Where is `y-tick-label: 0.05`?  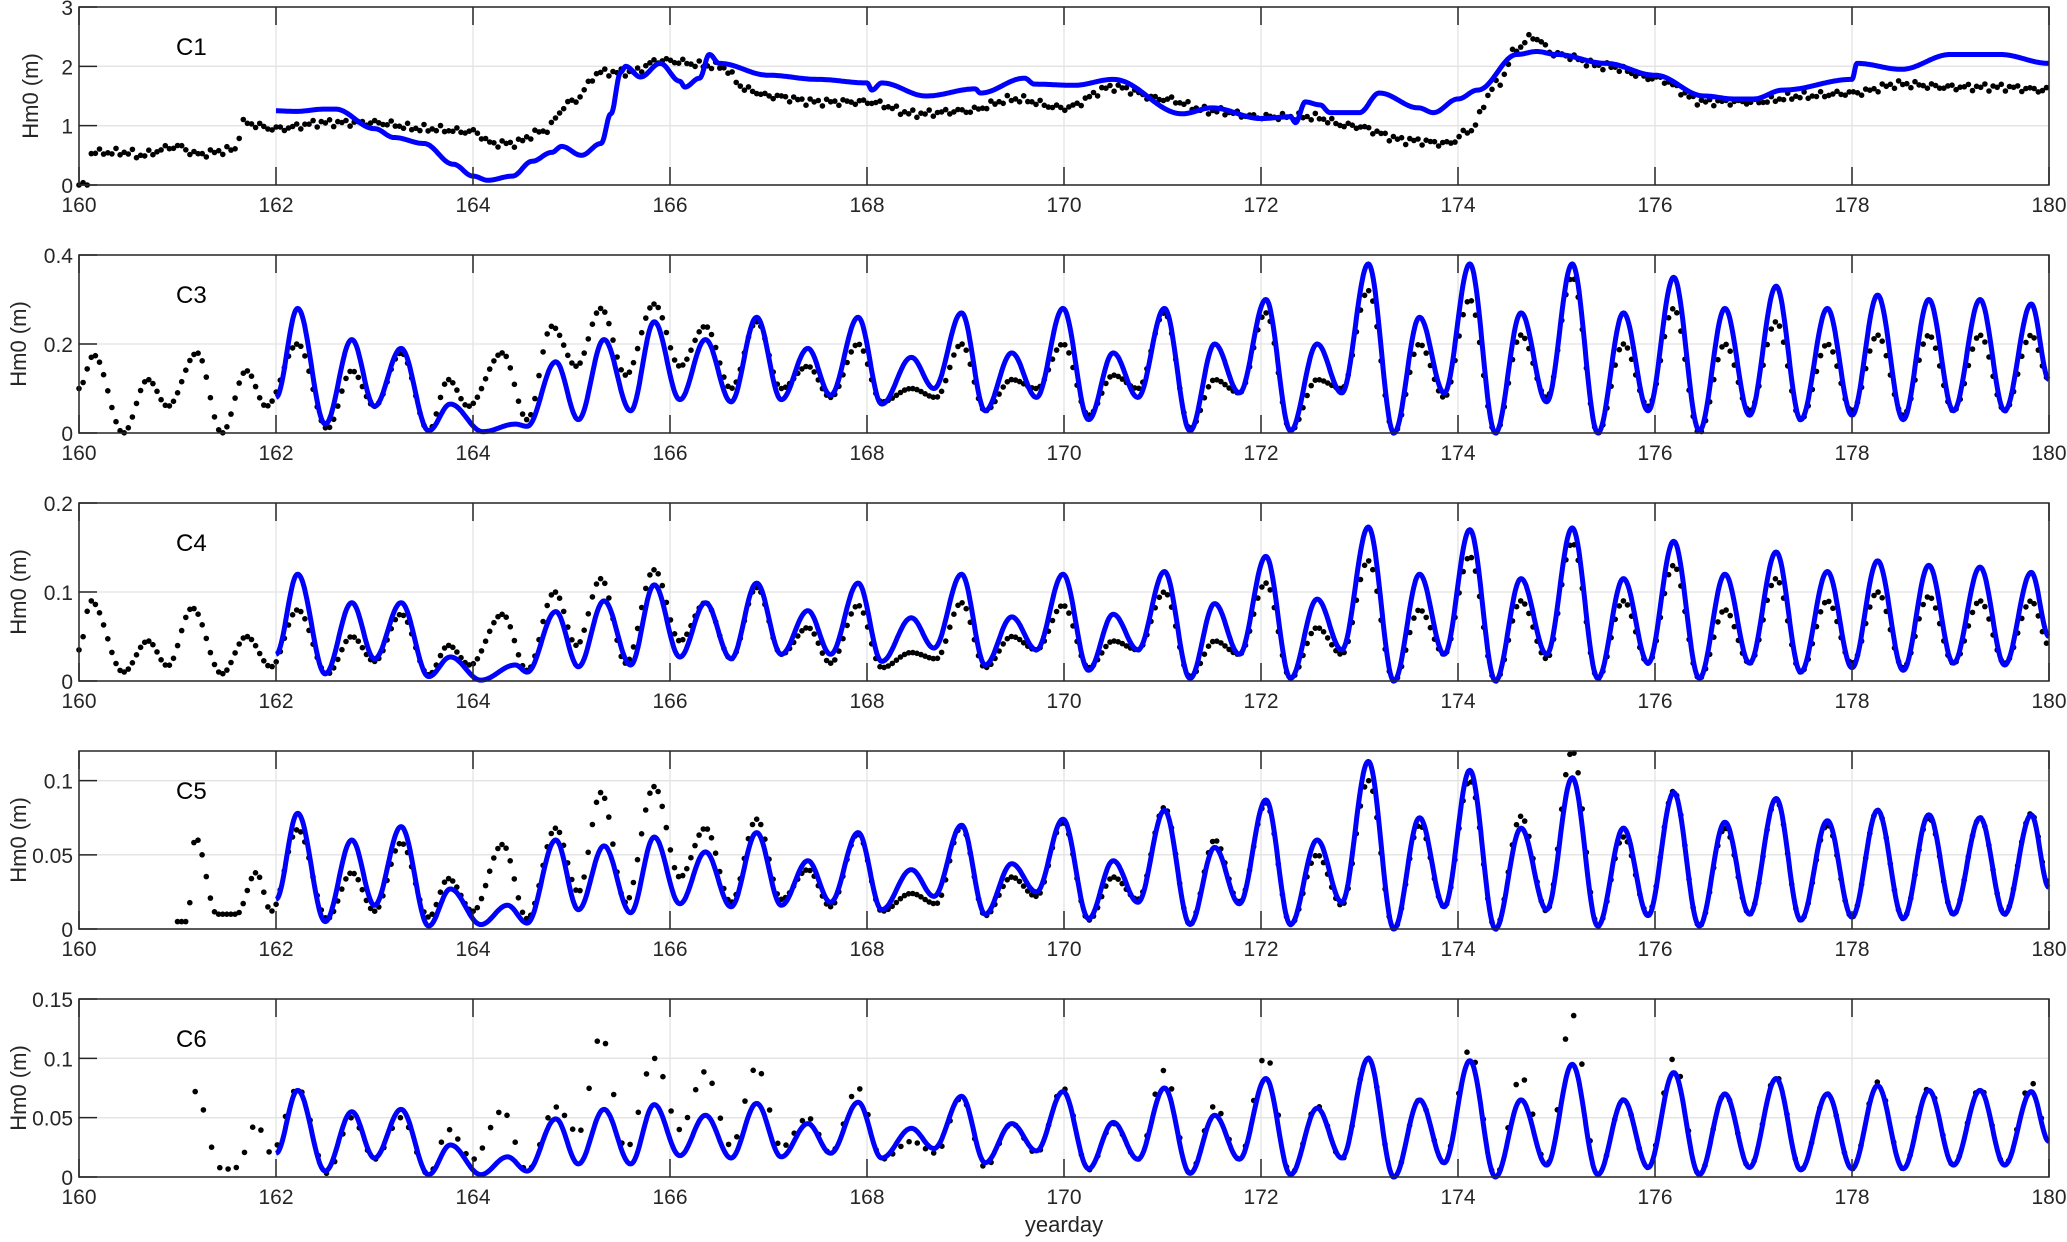
y-tick-label: 0.05 is located at coordinates (52, 1119).